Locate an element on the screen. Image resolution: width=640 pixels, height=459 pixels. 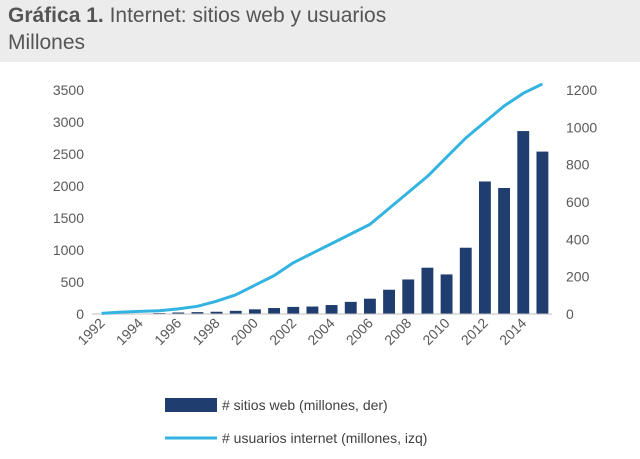
bar-2015 is located at coordinates (542, 232).